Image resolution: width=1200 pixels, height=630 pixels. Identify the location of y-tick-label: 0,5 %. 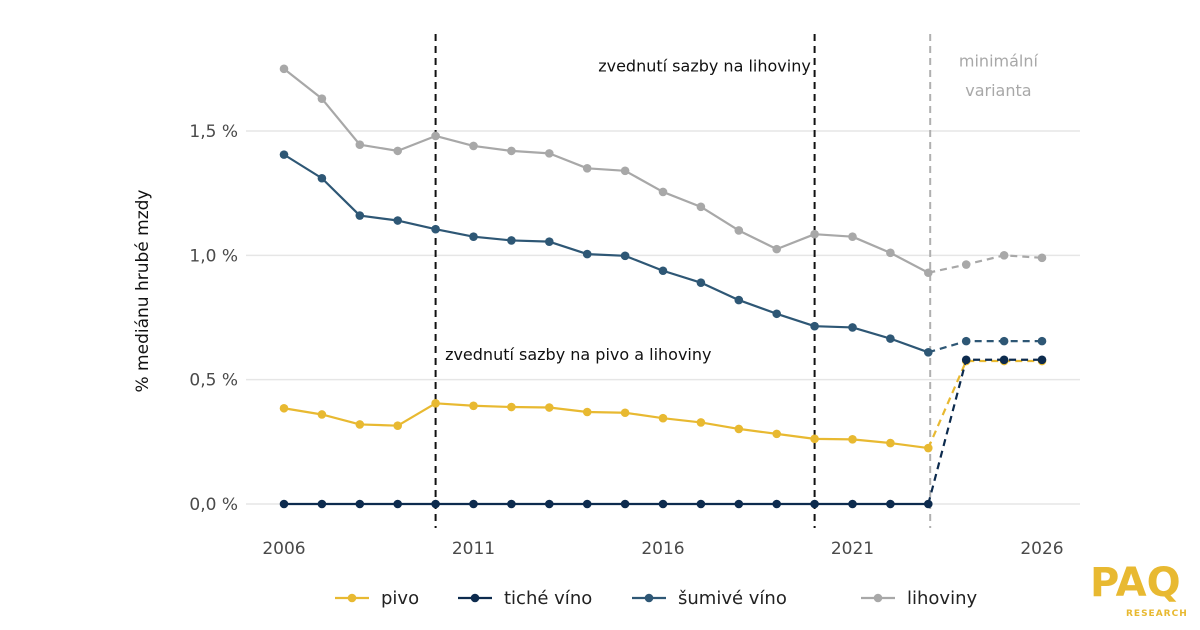
(213, 381).